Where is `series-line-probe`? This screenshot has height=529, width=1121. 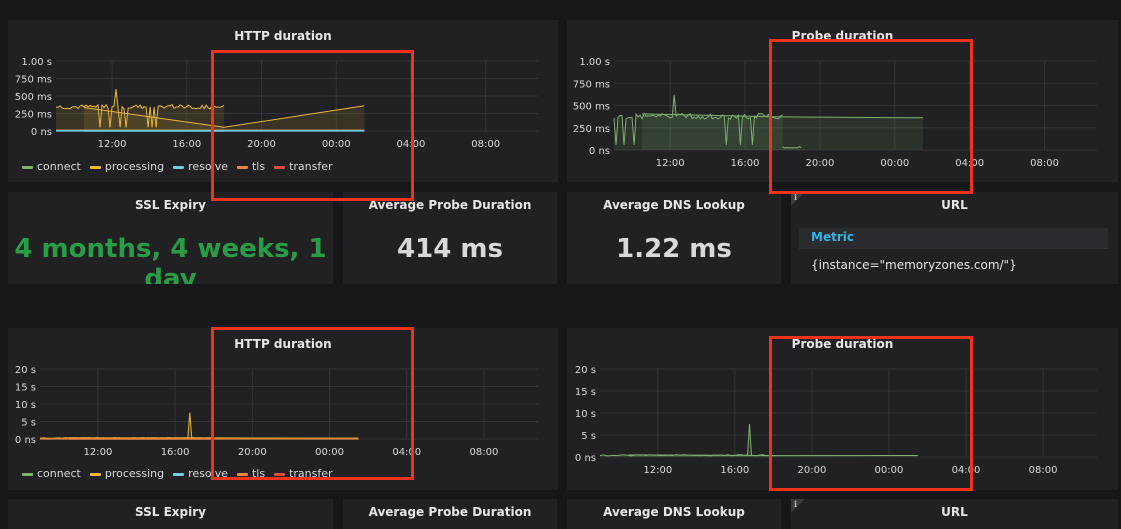 series-line-probe is located at coordinates (686, 440).